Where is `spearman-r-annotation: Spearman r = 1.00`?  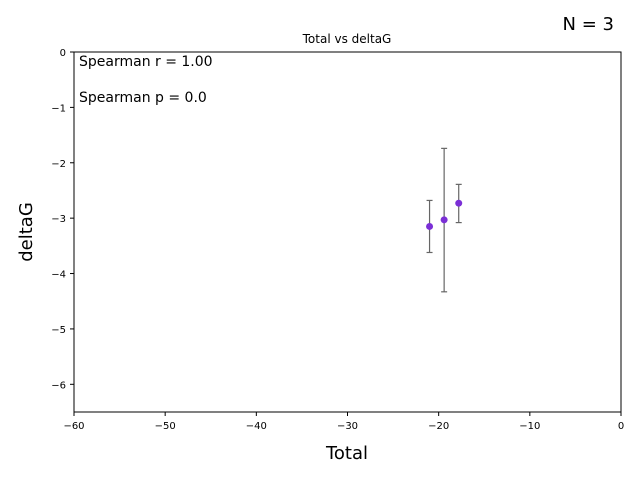
spearman-r-annotation: Spearman r = 1.00 is located at coordinates (146, 62).